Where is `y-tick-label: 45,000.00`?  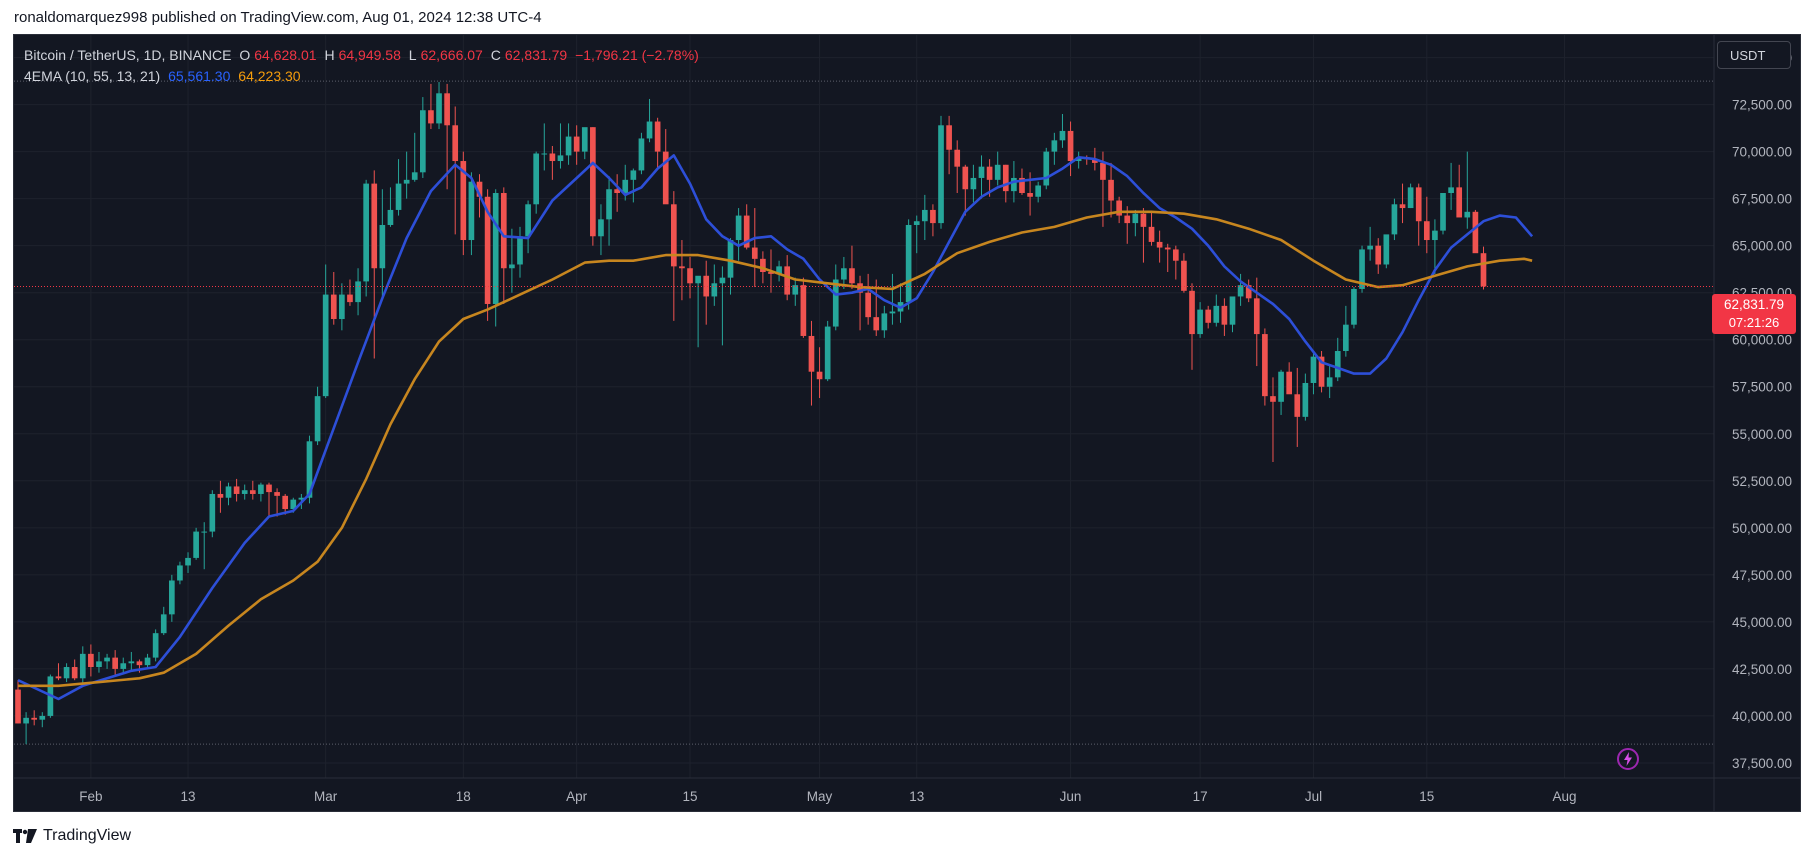
y-tick-label: 45,000.00 is located at coordinates (1762, 622).